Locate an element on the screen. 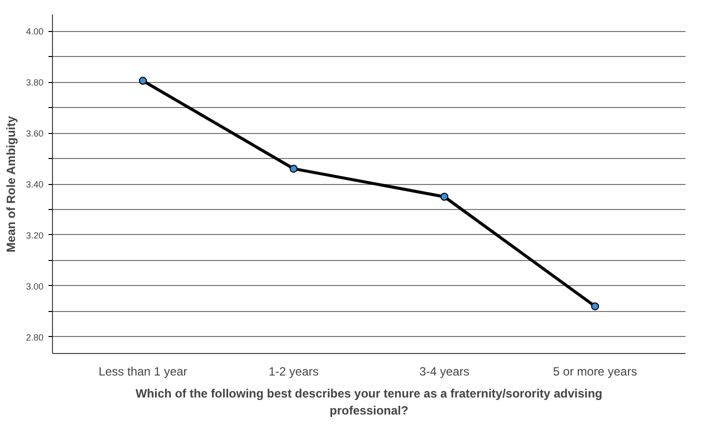 The height and width of the screenshot is (424, 710). x-tick-label: 3-4 years is located at coordinates (444, 371).